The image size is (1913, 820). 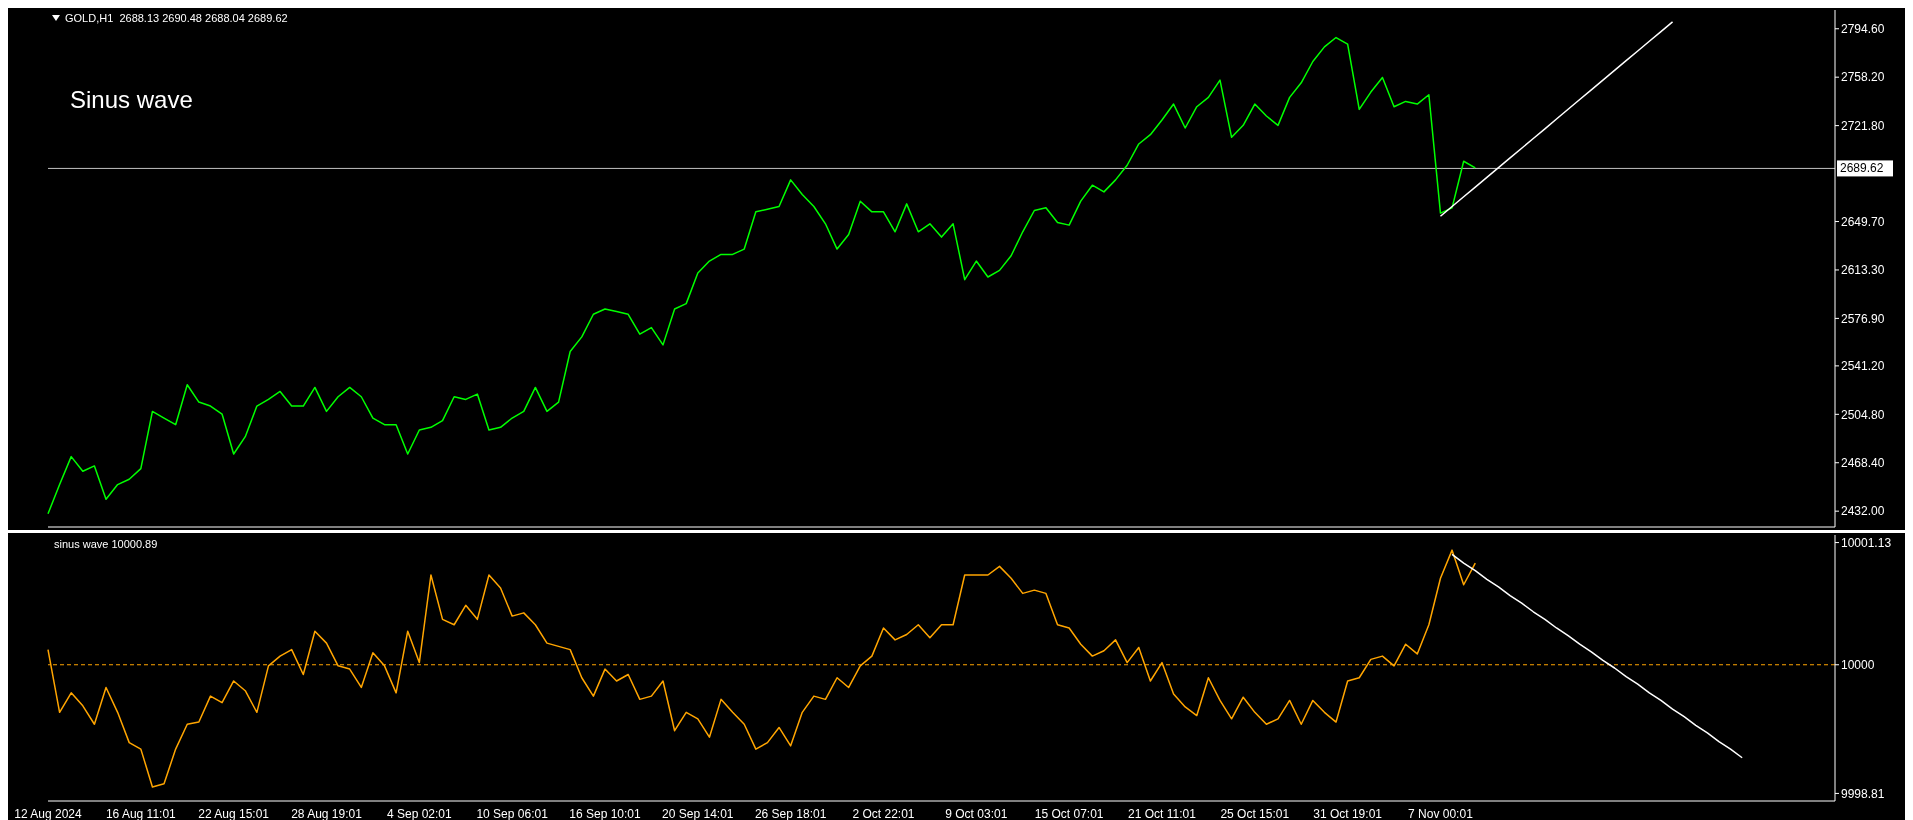 What do you see at coordinates (698, 813) in the screenshot?
I see `x-tick-label: 20 Sep 14:01` at bounding box center [698, 813].